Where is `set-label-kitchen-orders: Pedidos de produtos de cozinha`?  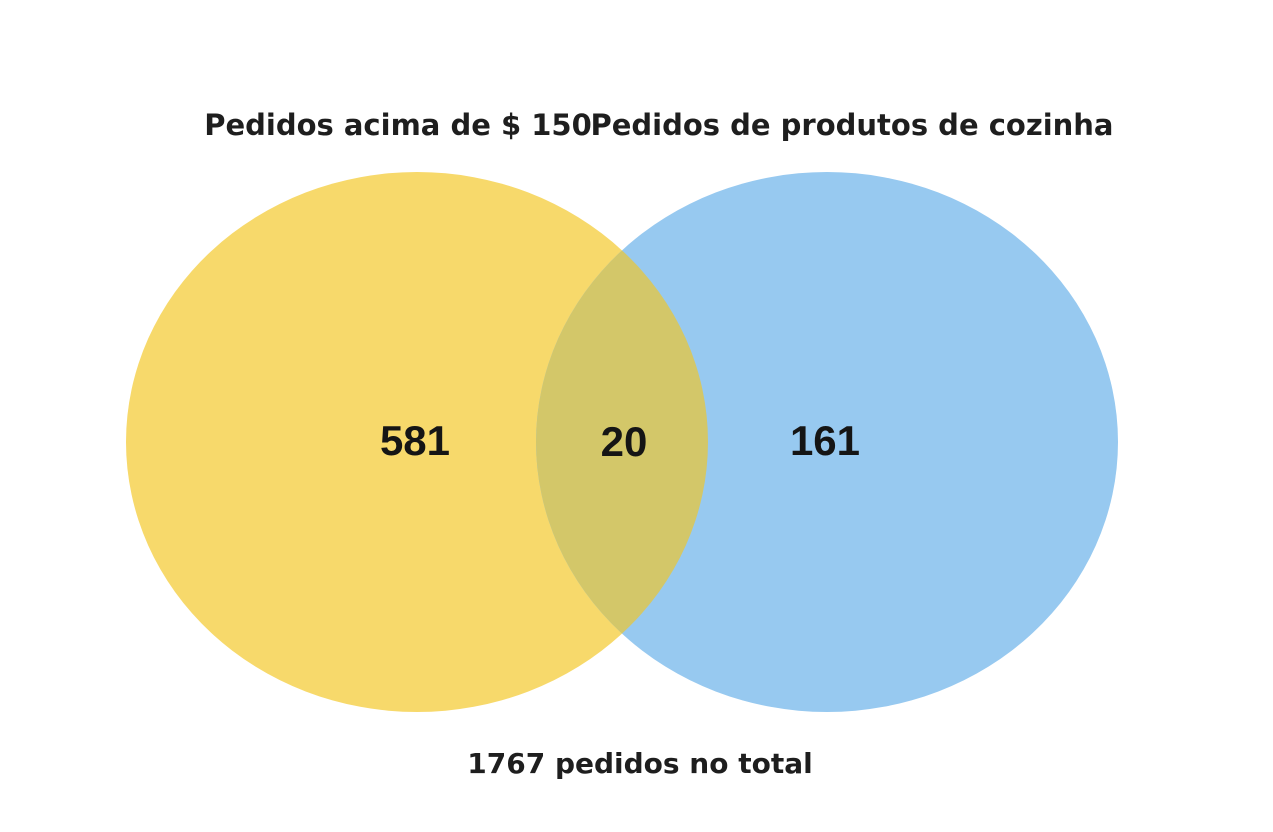 set-label-kitchen-orders: Pedidos de produtos de cozinha is located at coordinates (851, 125).